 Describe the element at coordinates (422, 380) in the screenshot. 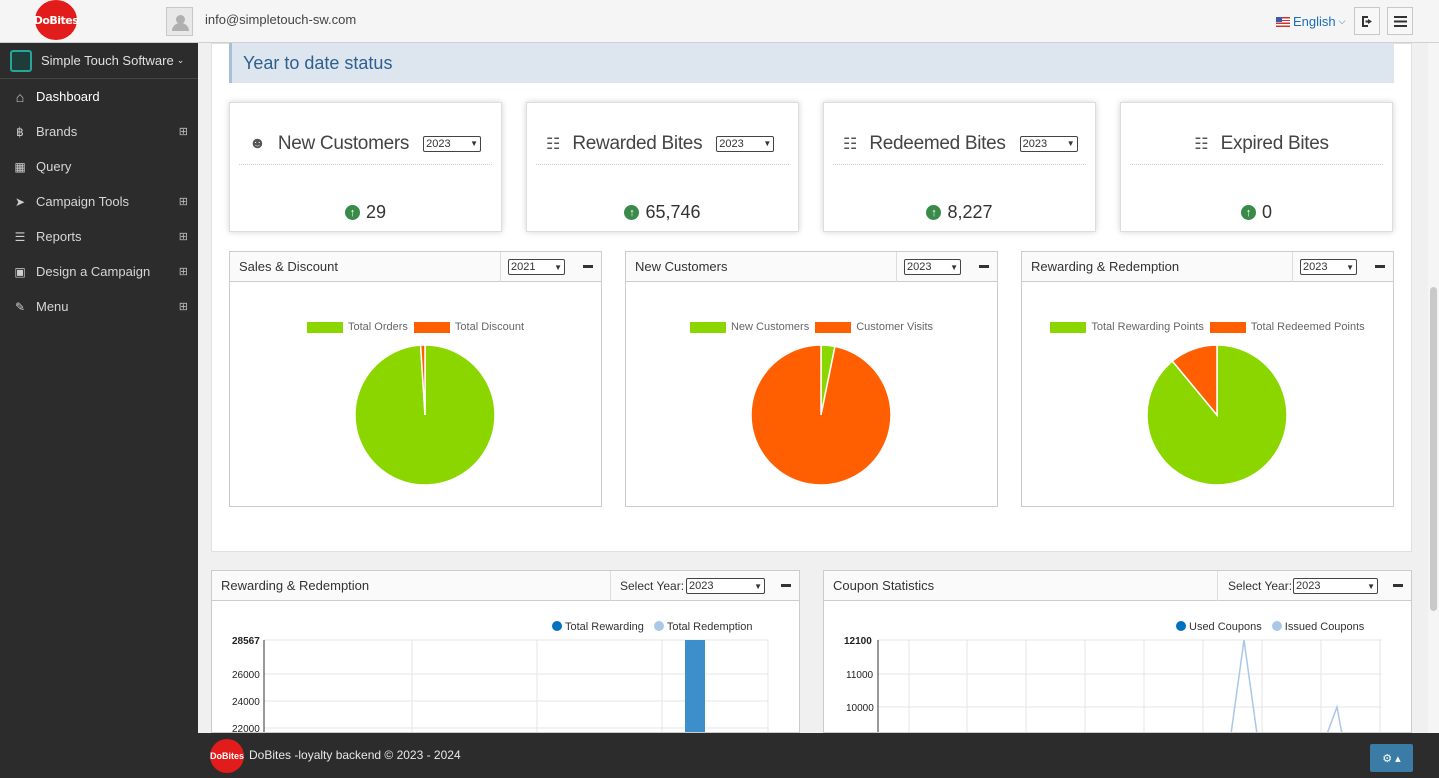

I see `pie-slice-total-discount` at that location.